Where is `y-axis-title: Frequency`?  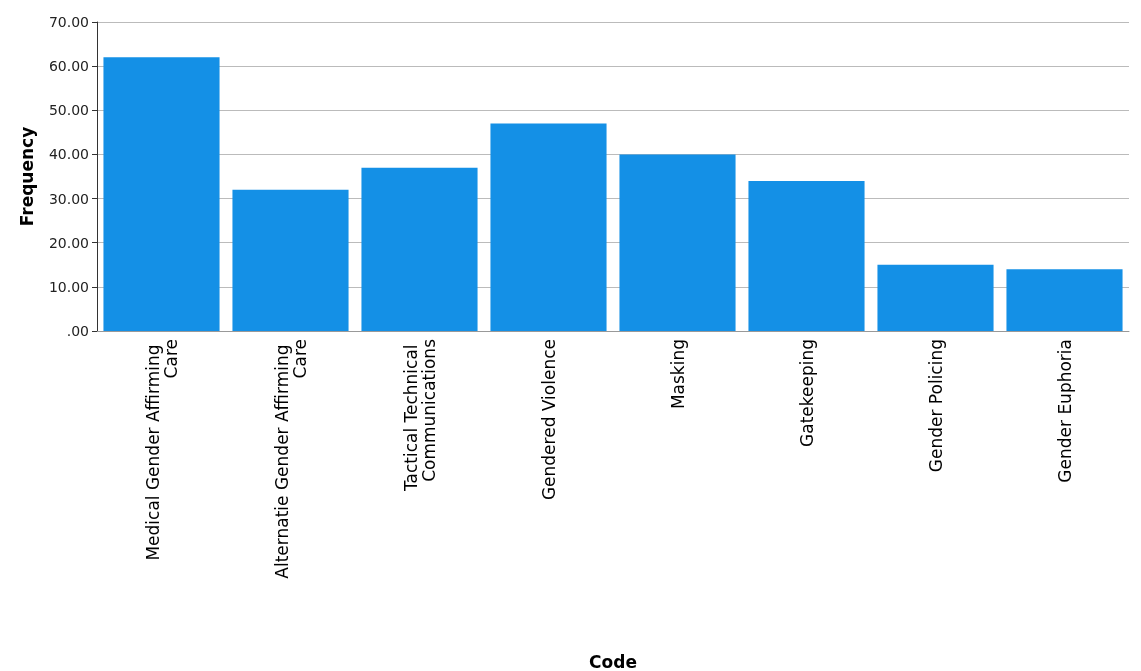 y-axis-title: Frequency is located at coordinates (26, 176).